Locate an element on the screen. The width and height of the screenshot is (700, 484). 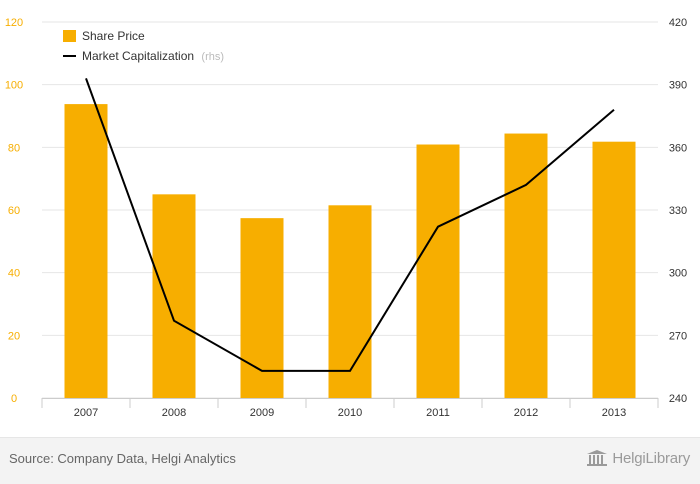
brand-name: HelgiLibrary is located at coordinates (651, 458).